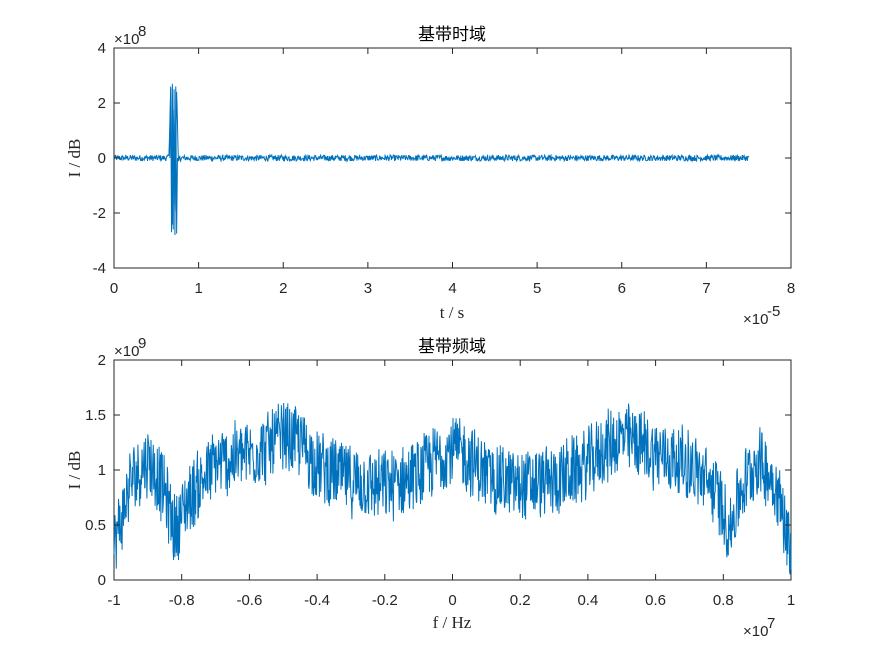 The image size is (875, 656). I want to click on chart-title-freq: 基带频域, so click(452, 346).